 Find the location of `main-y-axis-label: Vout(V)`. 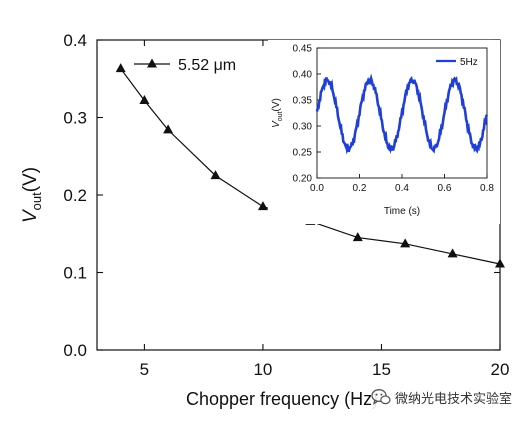

main-y-axis-label: Vout(V) is located at coordinates (32, 195).